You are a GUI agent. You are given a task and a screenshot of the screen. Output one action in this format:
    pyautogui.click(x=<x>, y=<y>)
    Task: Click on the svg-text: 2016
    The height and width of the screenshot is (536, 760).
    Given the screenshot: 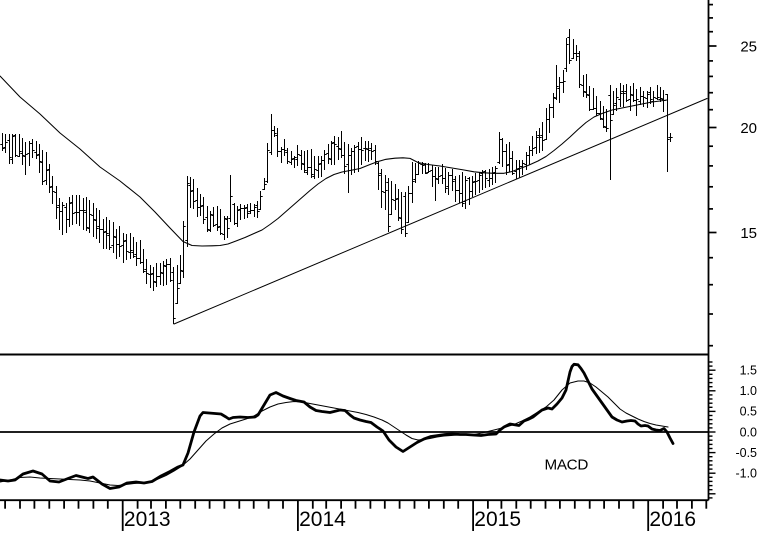 What is the action you would take?
    pyautogui.click(x=672, y=519)
    